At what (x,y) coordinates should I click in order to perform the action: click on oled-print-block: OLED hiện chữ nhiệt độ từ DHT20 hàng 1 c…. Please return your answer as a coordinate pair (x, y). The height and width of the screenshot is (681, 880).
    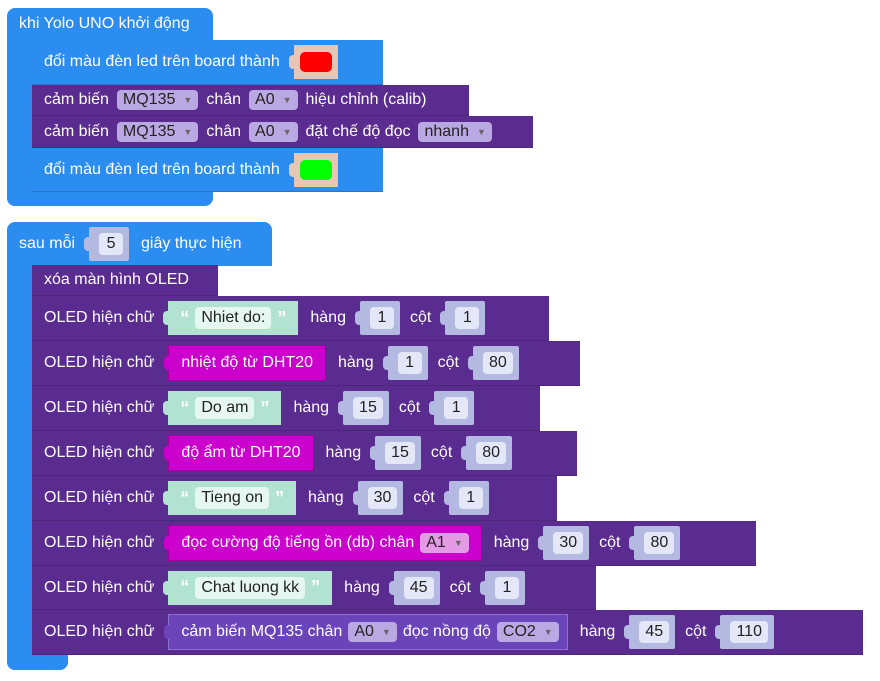
    Looking at the image, I should click on (306, 363).